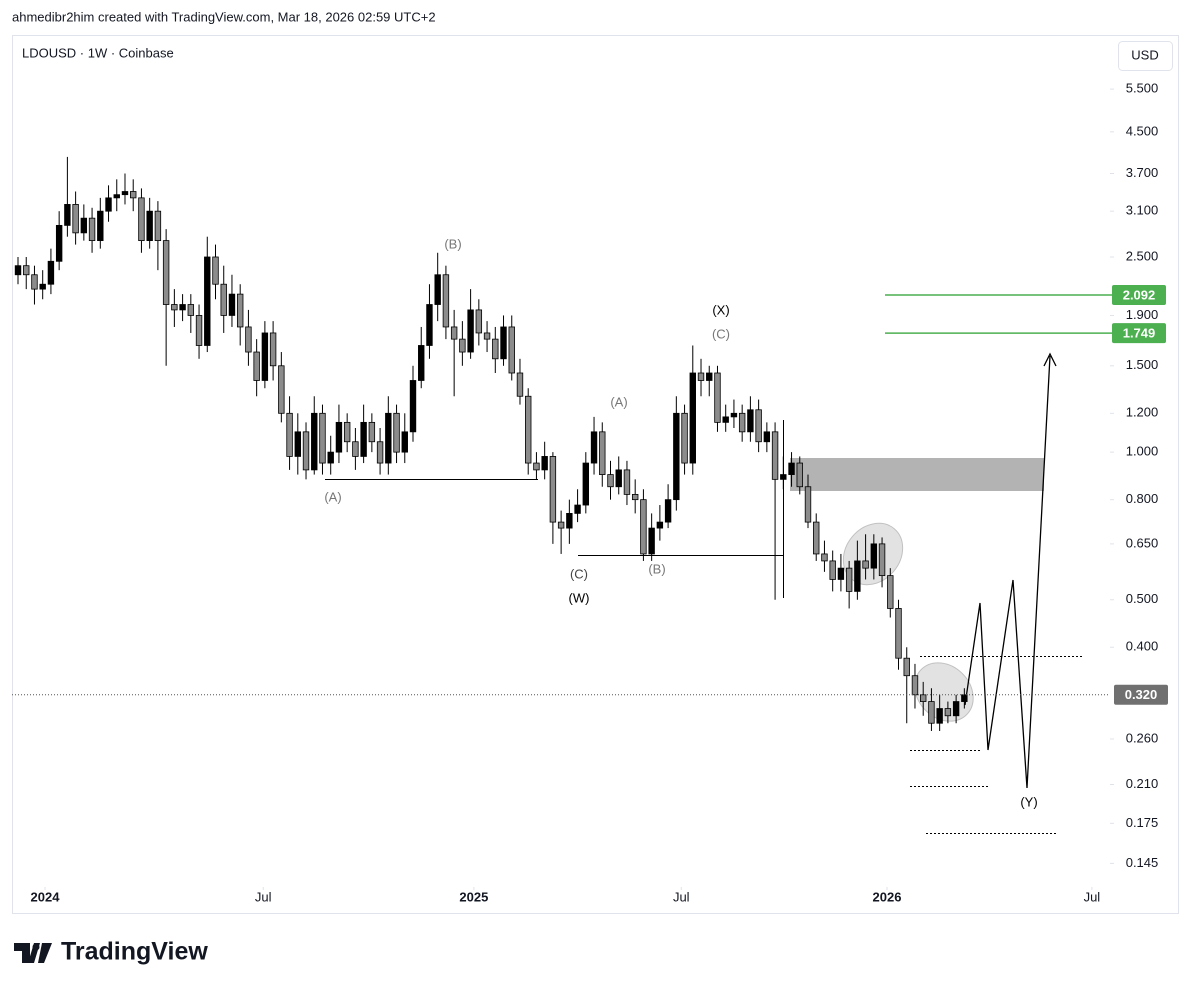 This screenshot has width=1191, height=990. What do you see at coordinates (1139, 294) in the screenshot?
I see `target-label: 2.092` at bounding box center [1139, 294].